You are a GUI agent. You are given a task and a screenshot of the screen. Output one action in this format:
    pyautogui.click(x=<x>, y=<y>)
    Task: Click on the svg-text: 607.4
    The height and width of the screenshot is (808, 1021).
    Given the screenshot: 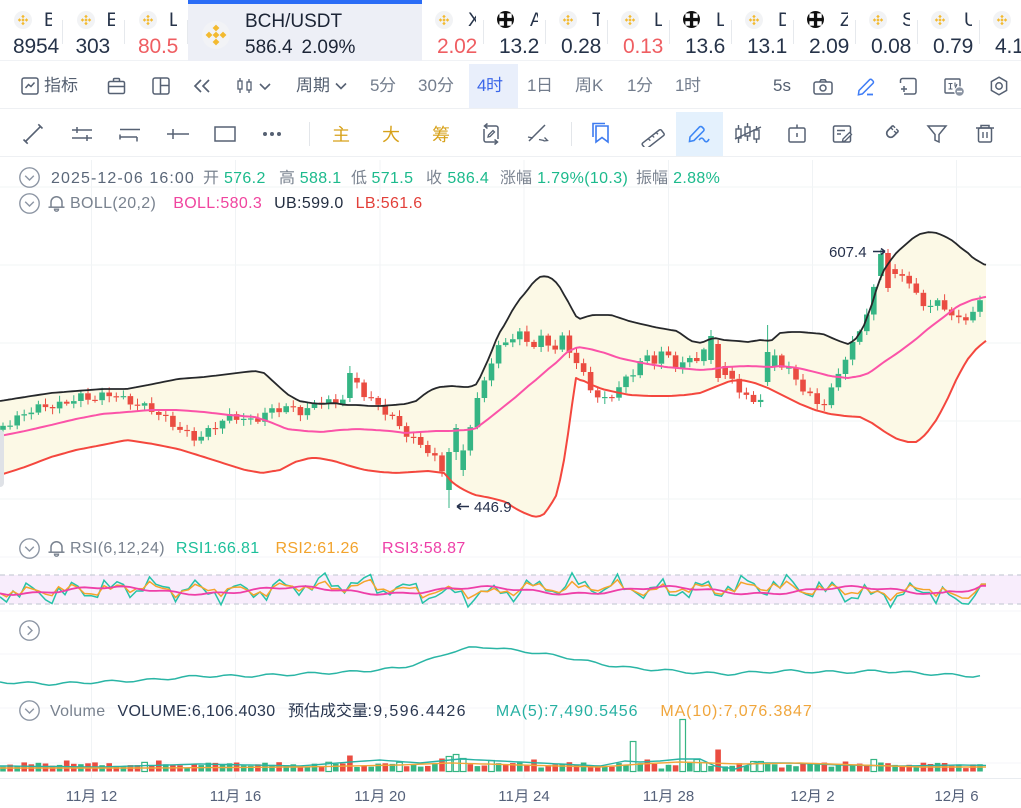 What is the action you would take?
    pyautogui.click(x=848, y=252)
    